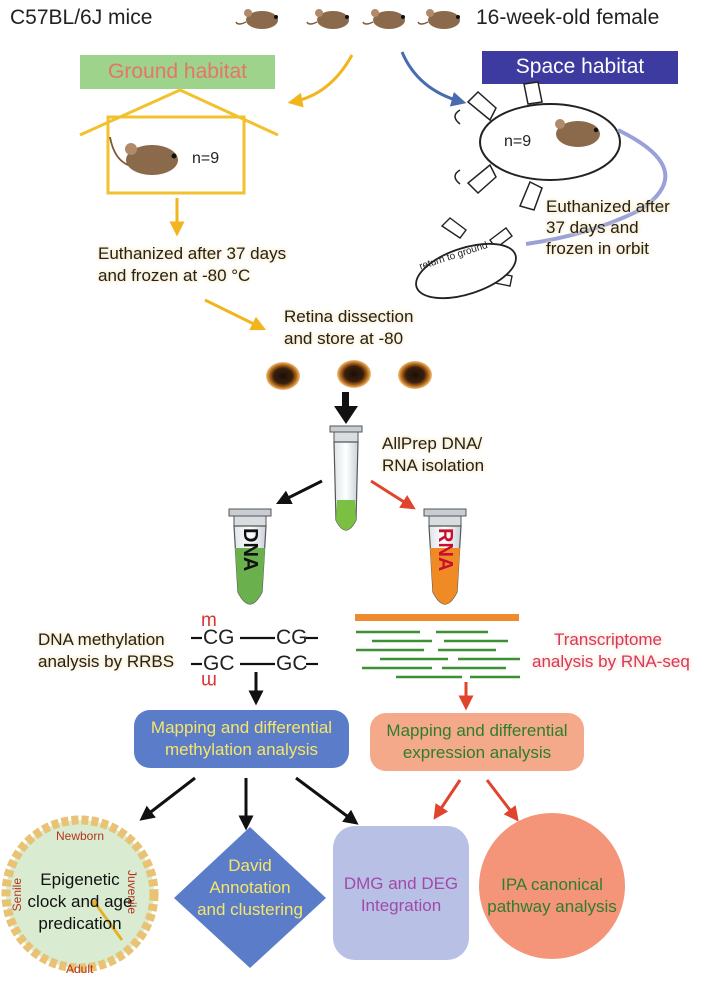 The width and height of the screenshot is (707, 982). What do you see at coordinates (206, 158) in the screenshot?
I see `ground-n-label: n=9` at bounding box center [206, 158].